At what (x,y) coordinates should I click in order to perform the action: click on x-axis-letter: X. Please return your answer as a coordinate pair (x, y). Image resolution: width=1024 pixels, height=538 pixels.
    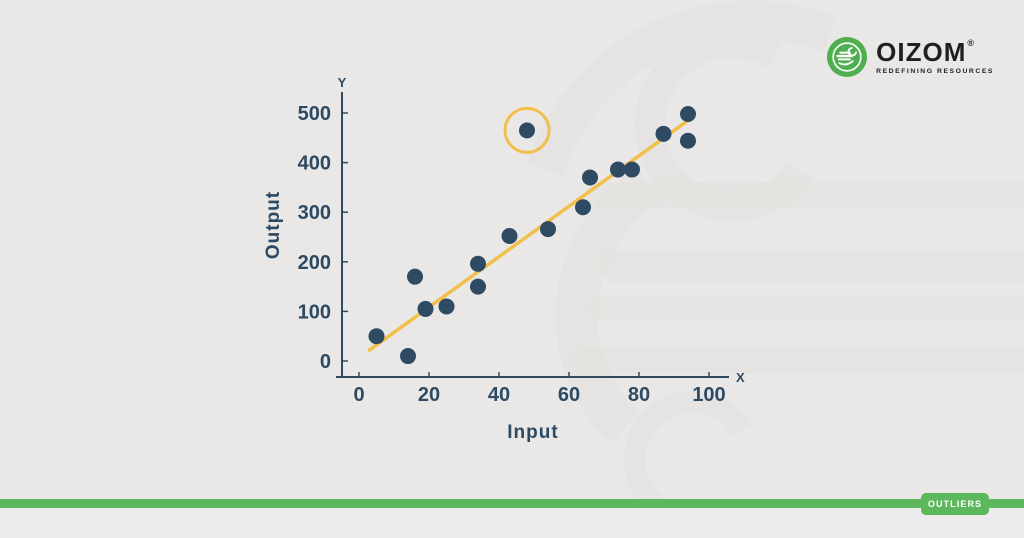
    Looking at the image, I should click on (740, 377).